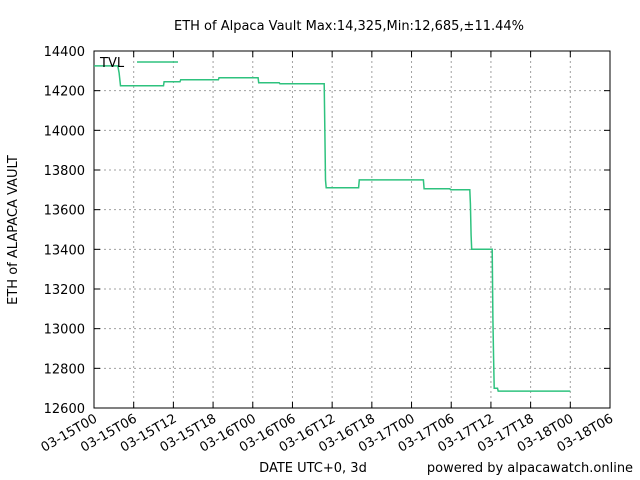 The image size is (640, 480). I want to click on footer-credit: powered by alpacawatch.online, so click(530, 468).